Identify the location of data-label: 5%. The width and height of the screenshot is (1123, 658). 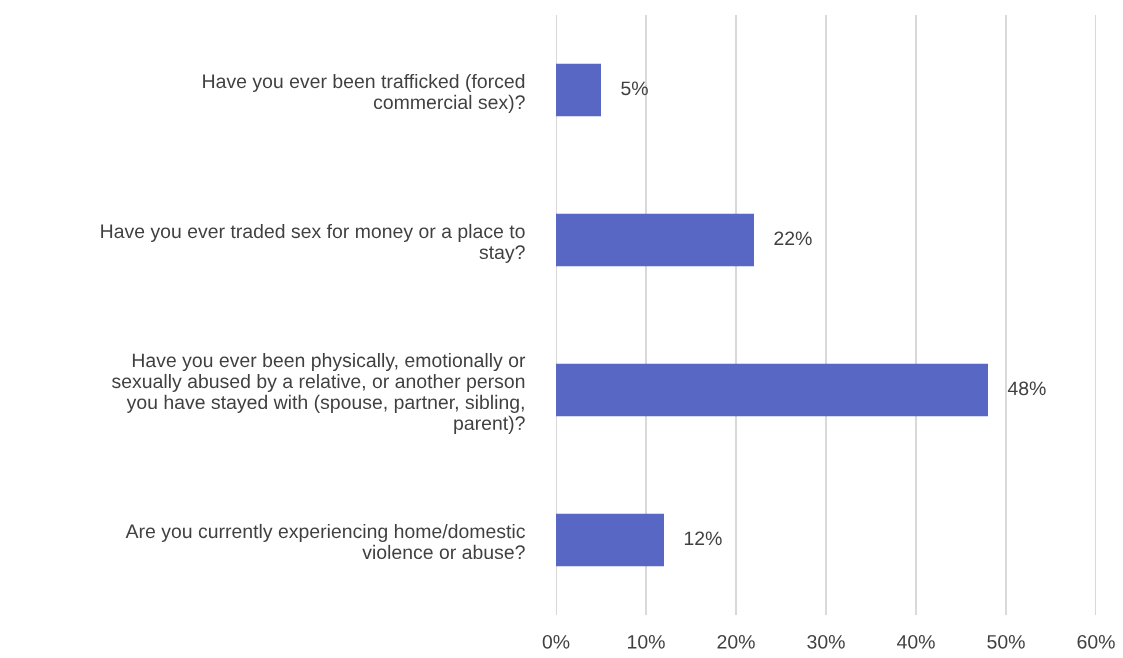
(634, 88).